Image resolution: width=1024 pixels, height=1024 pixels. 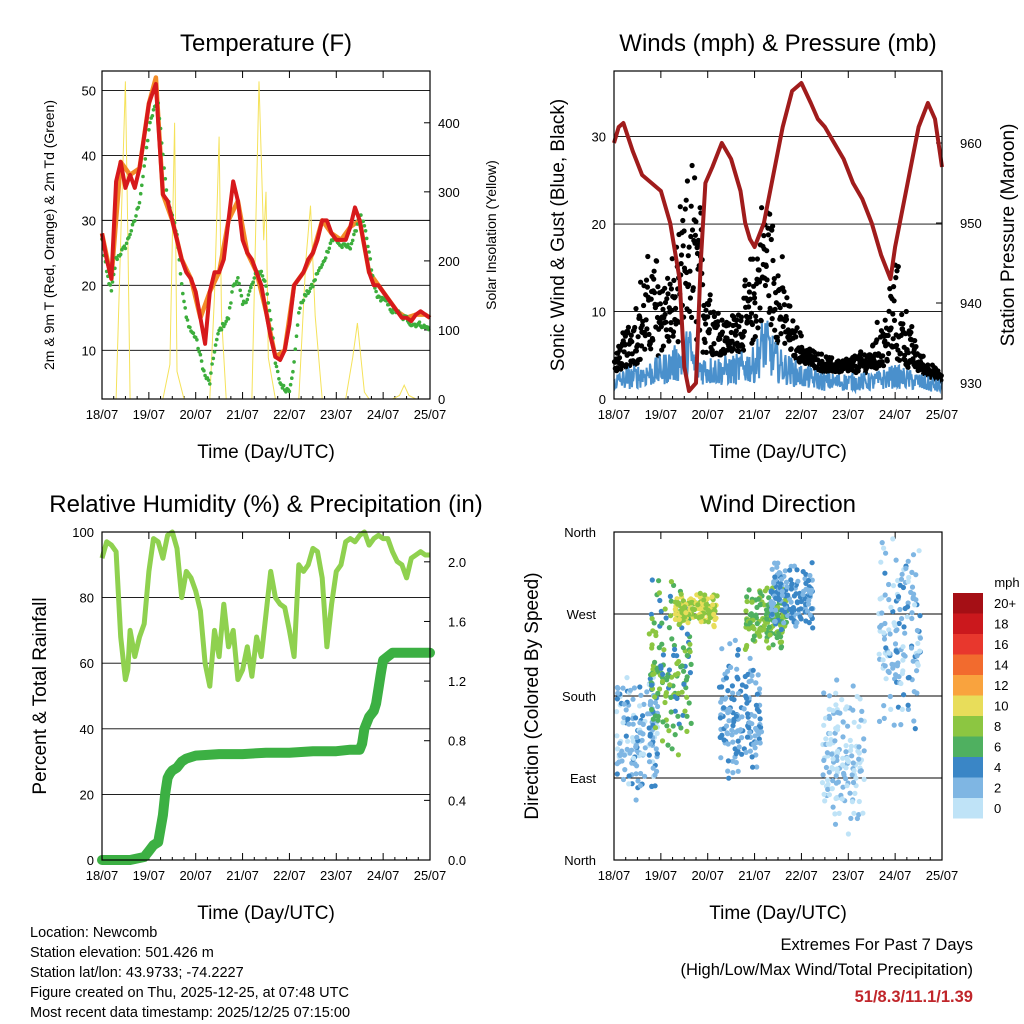 What do you see at coordinates (449, 192) in the screenshot?
I see `y-right-tick-label: 300` at bounding box center [449, 192].